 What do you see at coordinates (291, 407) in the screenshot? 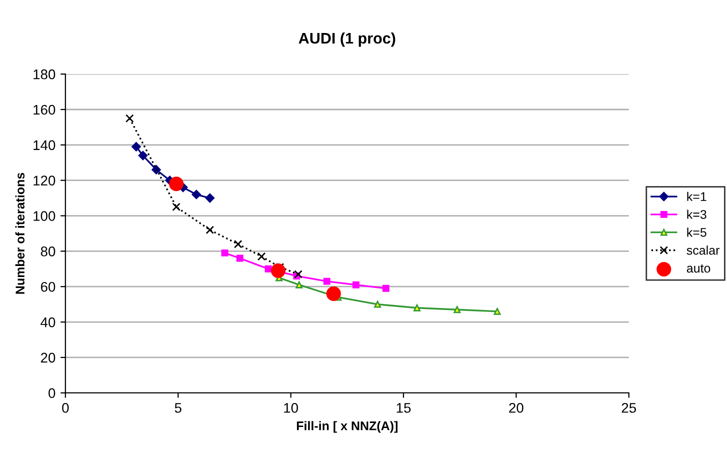
I see `x-tick-label: 10` at bounding box center [291, 407].